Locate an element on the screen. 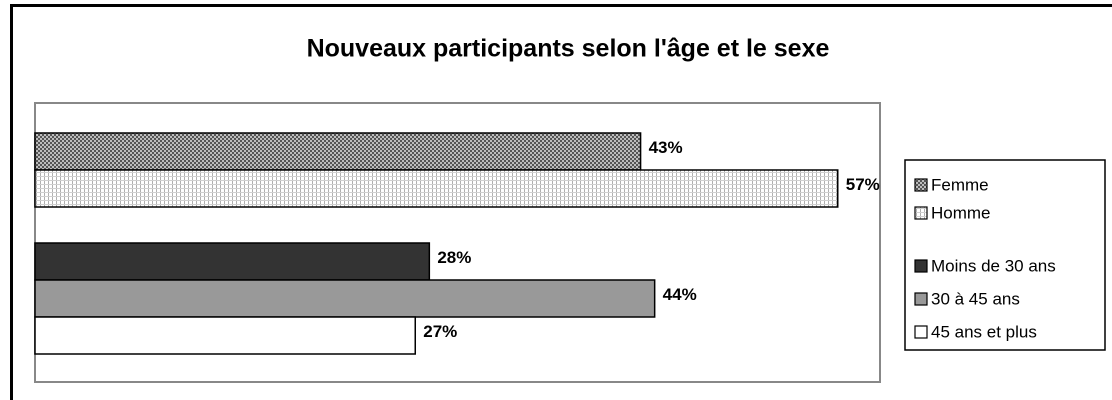 This screenshot has height=400, width=1112. data-label: 43% is located at coordinates (666, 147).